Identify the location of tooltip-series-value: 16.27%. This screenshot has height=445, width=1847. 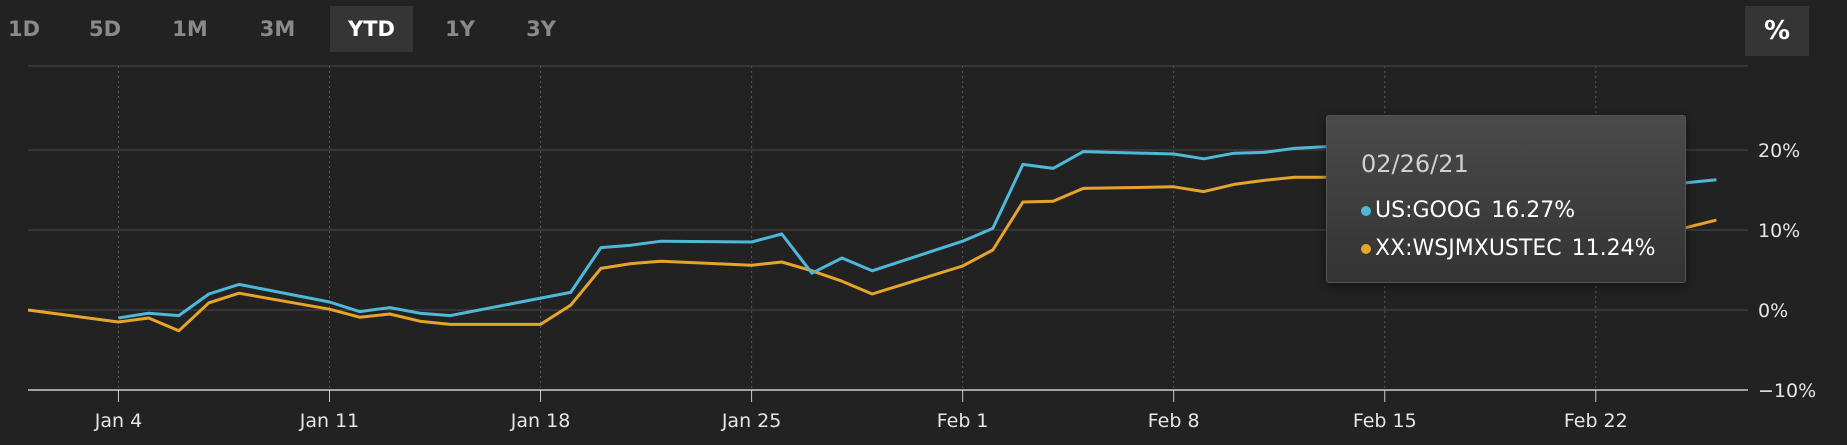
(1533, 210).